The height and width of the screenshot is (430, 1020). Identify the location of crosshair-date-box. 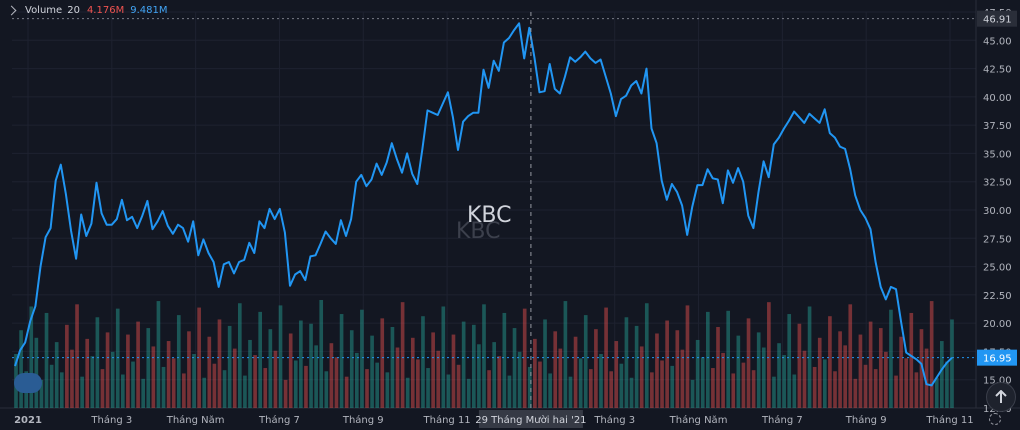
(530, 419).